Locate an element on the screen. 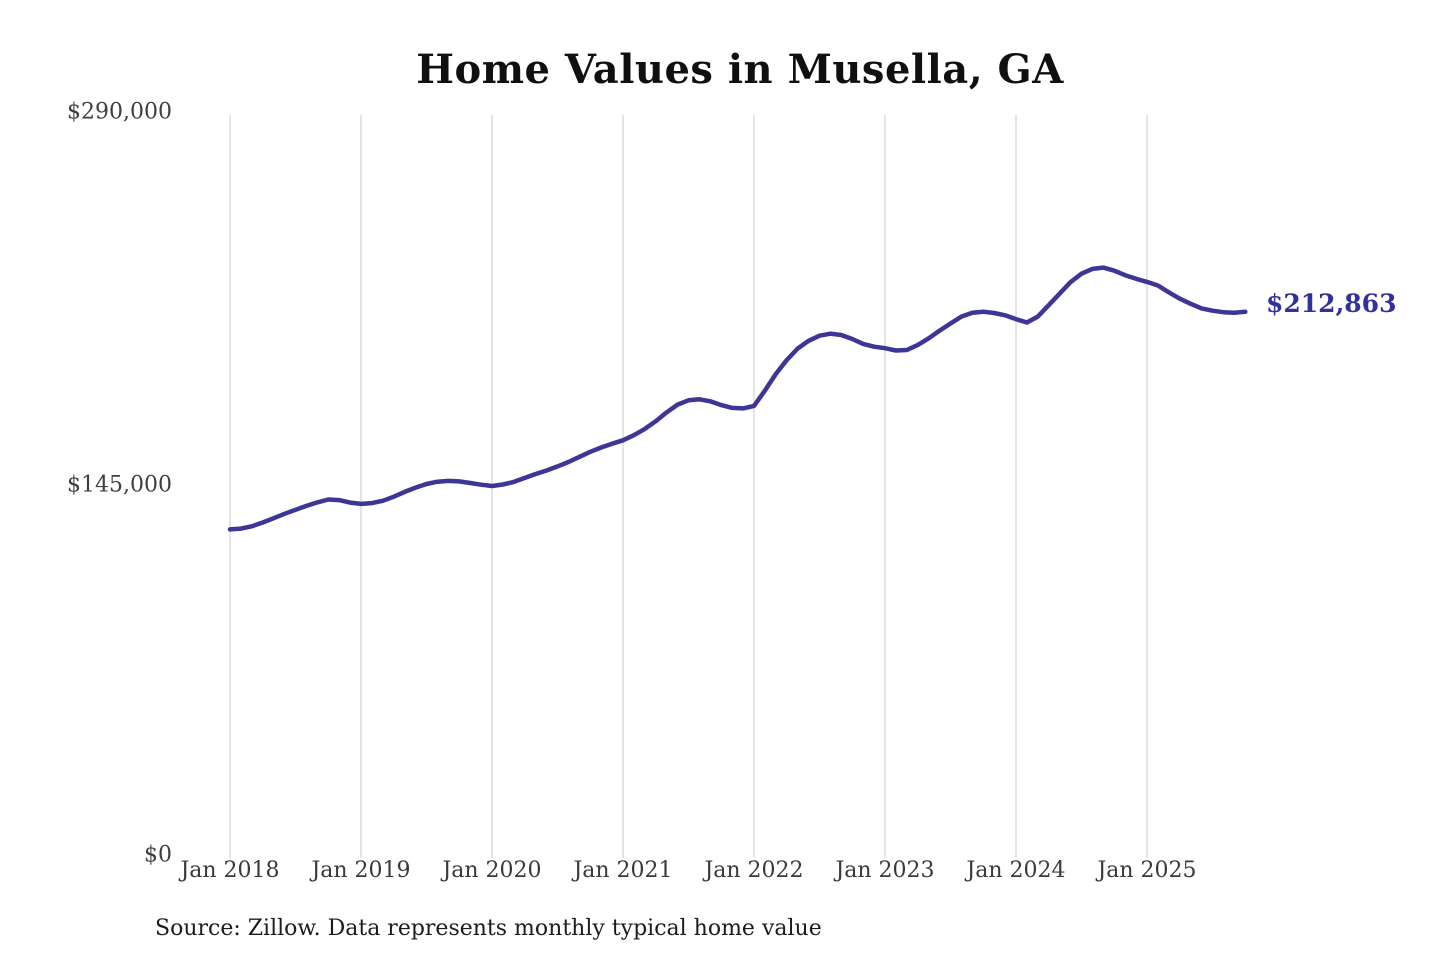 Image resolution: width=1440 pixels, height=960 pixels. y-tick-label-0: $0 is located at coordinates (158, 855).